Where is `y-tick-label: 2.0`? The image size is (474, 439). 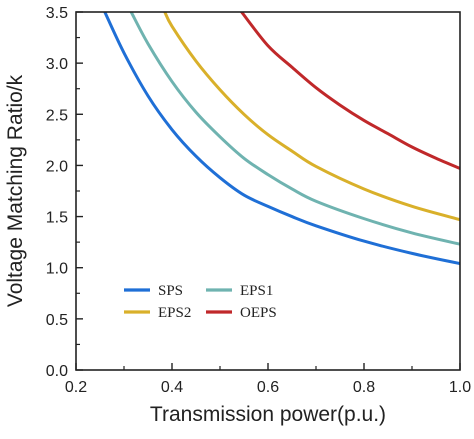 y-tick-label: 2.0 is located at coordinates (57, 166).